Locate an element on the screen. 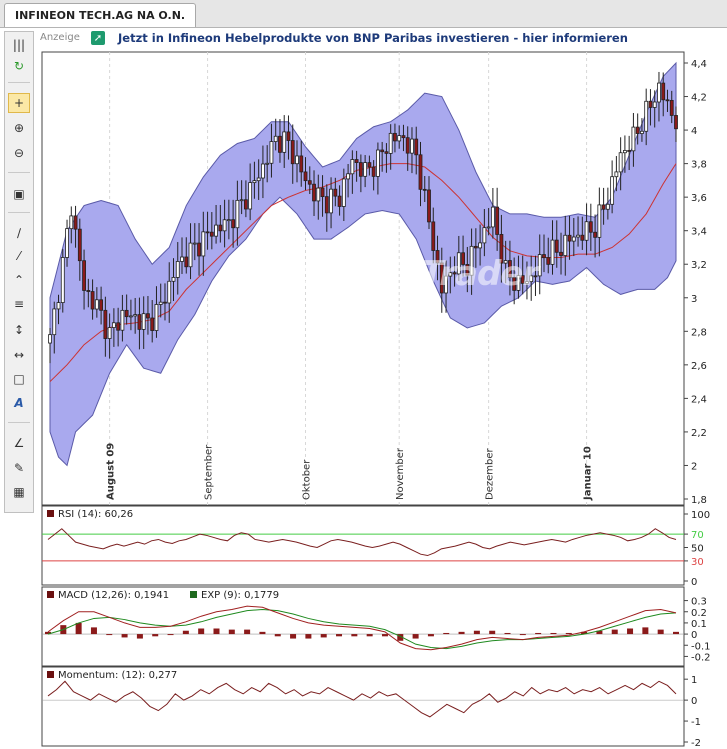  y-tick-label: 0 is located at coordinates (694, 635).